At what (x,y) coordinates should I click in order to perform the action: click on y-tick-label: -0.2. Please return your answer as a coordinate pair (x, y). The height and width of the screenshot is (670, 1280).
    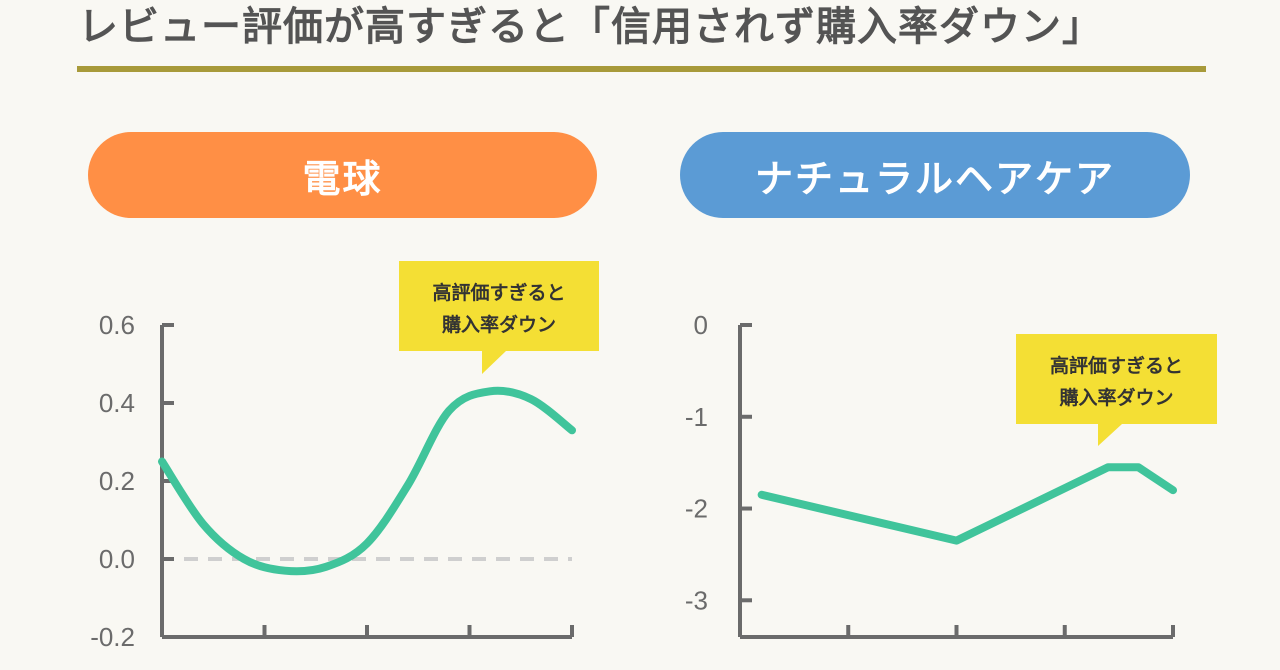
    Looking at the image, I should click on (112, 637).